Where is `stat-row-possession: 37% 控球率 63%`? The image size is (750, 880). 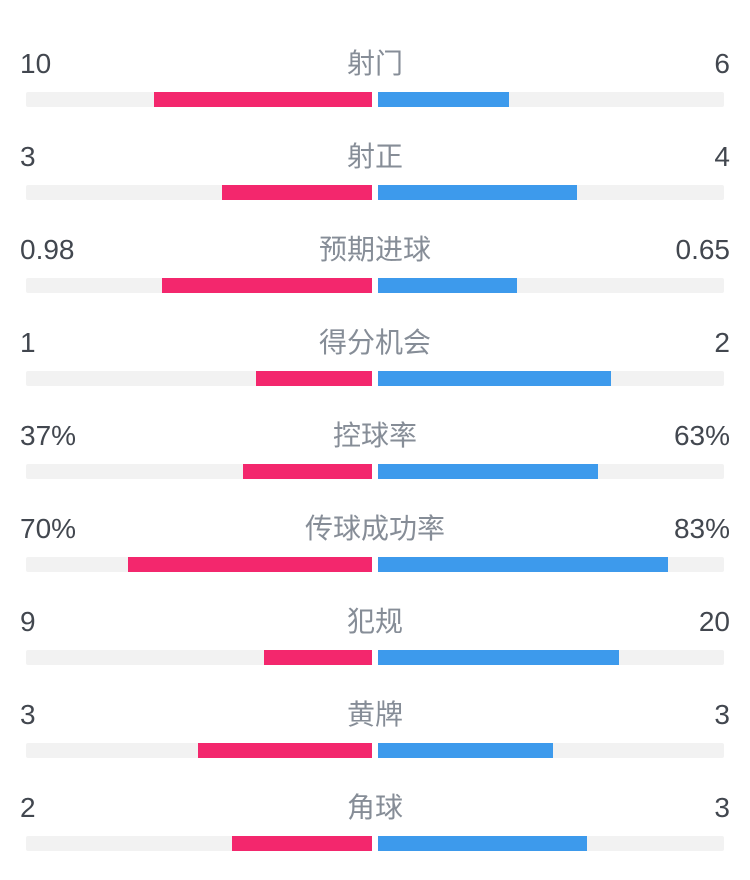 stat-row-possession: 37% 控球率 63% is located at coordinates (375, 462).